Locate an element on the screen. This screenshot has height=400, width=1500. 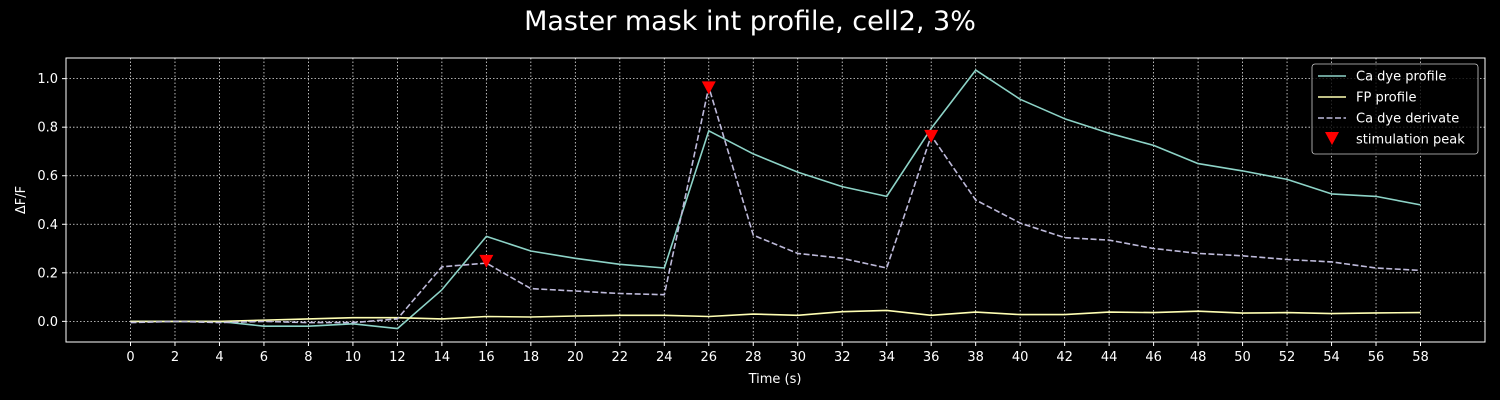
legend-label: FP profile is located at coordinates (1386, 98).